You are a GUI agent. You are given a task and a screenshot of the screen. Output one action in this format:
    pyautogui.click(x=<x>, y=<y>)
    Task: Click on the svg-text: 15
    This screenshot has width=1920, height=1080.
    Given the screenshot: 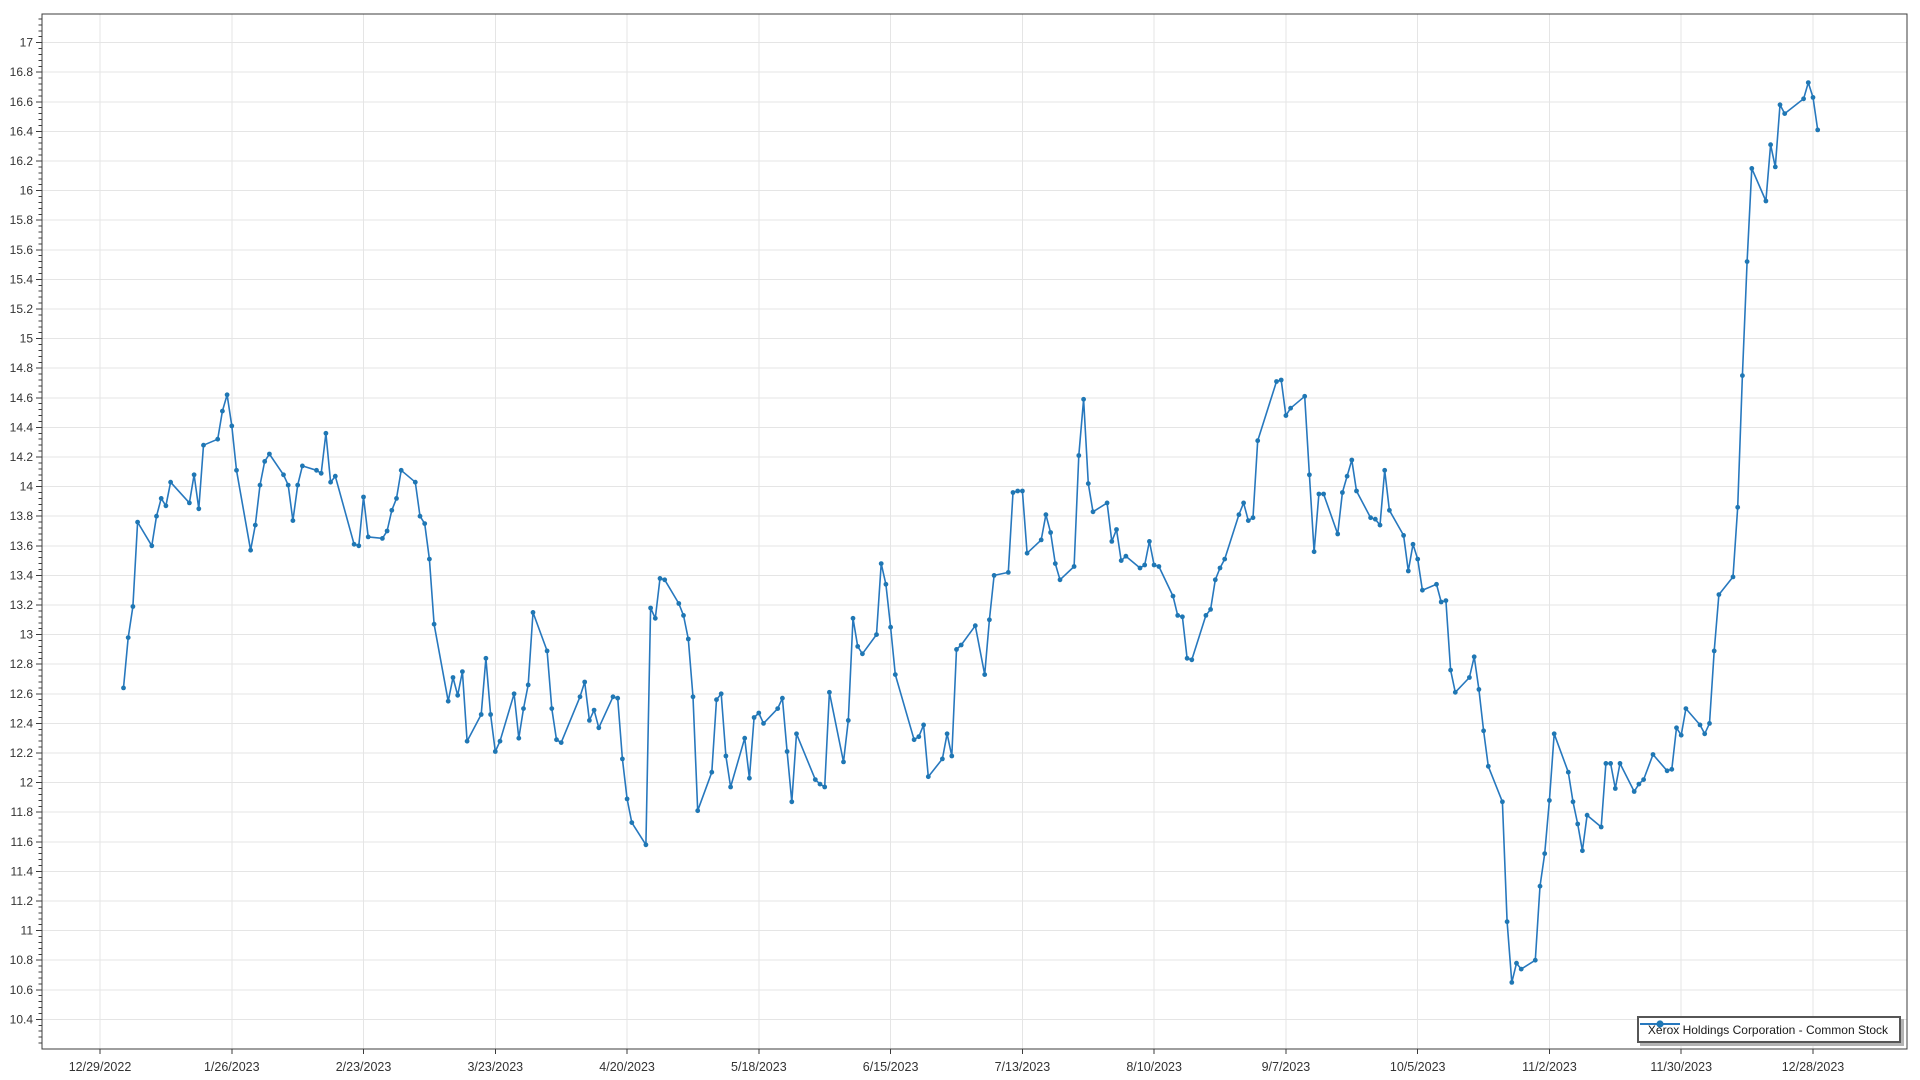 What is the action you would take?
    pyautogui.click(x=27, y=339)
    